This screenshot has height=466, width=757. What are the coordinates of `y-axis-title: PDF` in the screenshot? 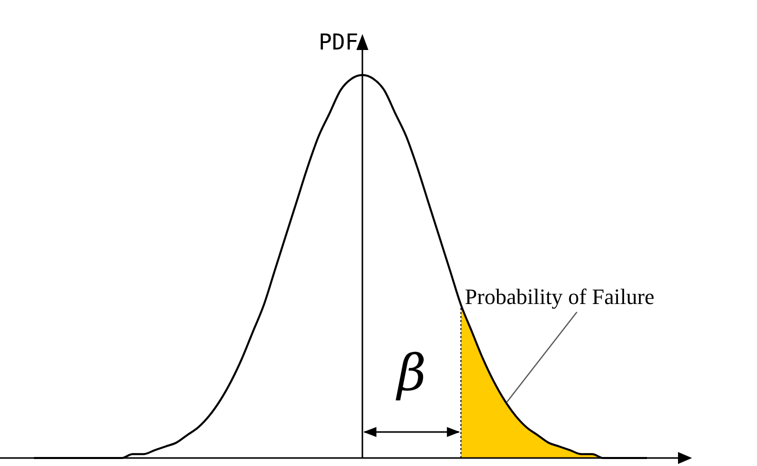 It's located at (338, 43).